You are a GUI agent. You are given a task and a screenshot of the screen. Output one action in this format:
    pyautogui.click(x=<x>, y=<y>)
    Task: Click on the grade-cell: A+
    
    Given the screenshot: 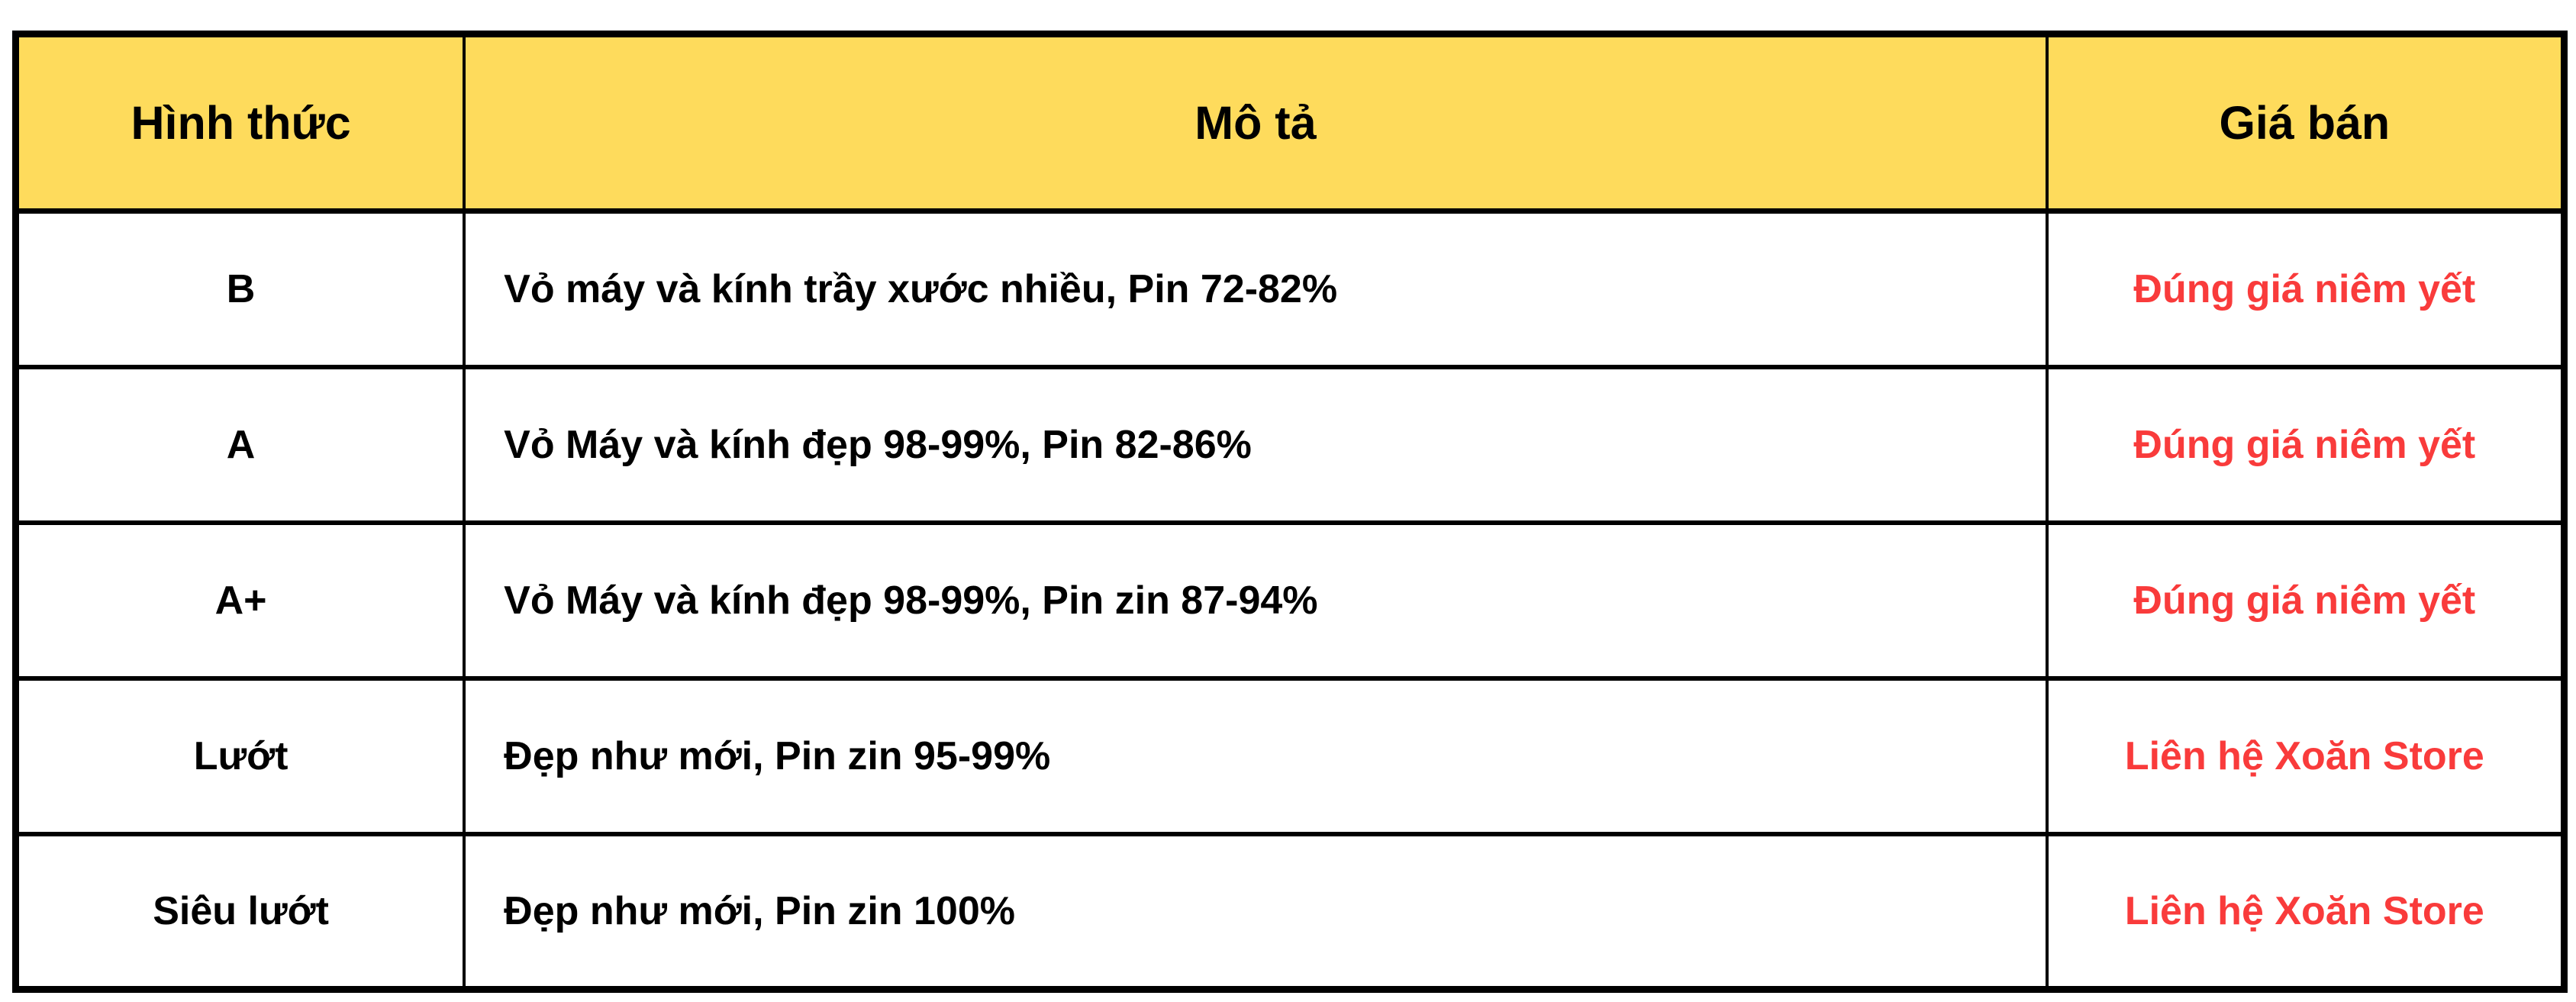 What is the action you would take?
    pyautogui.click(x=240, y=600)
    